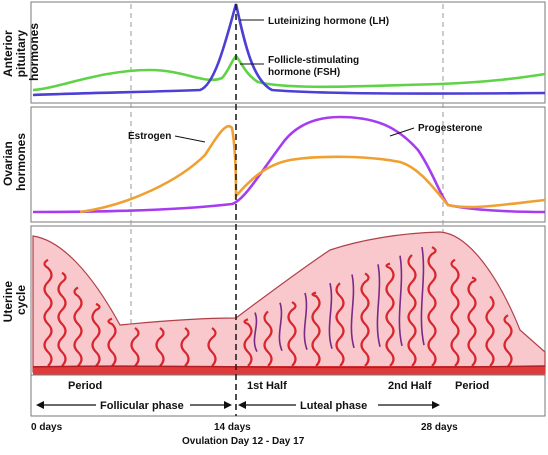 The height and width of the screenshot is (455, 548). Describe the element at coordinates (315, 66) in the screenshot. I see `fsh-label: Follicle-stimulating hormone (FSH)` at that location.